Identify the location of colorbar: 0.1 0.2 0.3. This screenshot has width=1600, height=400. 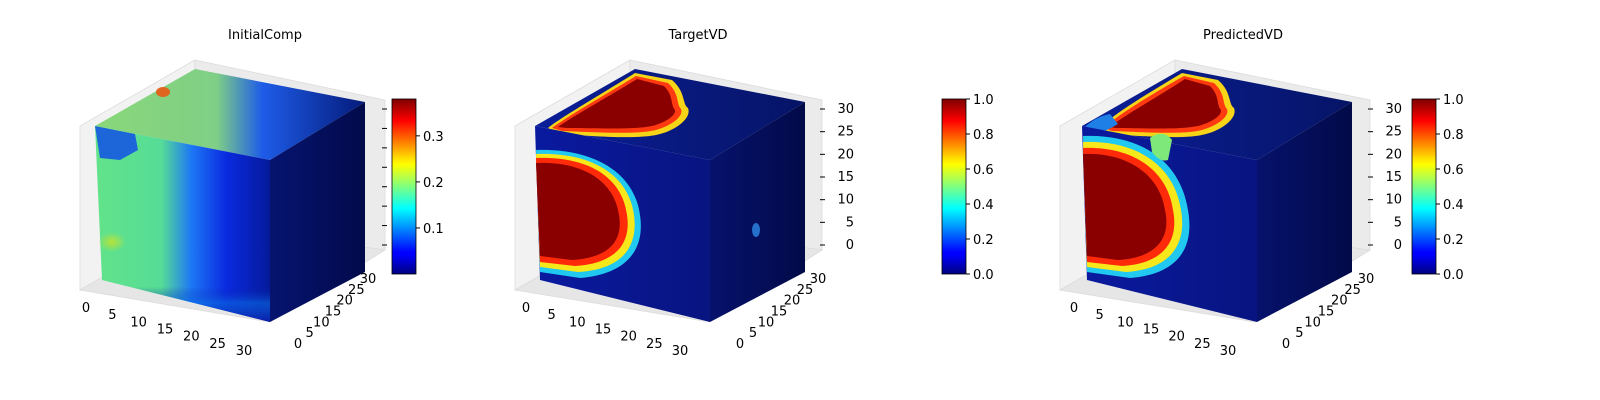
(417, 186).